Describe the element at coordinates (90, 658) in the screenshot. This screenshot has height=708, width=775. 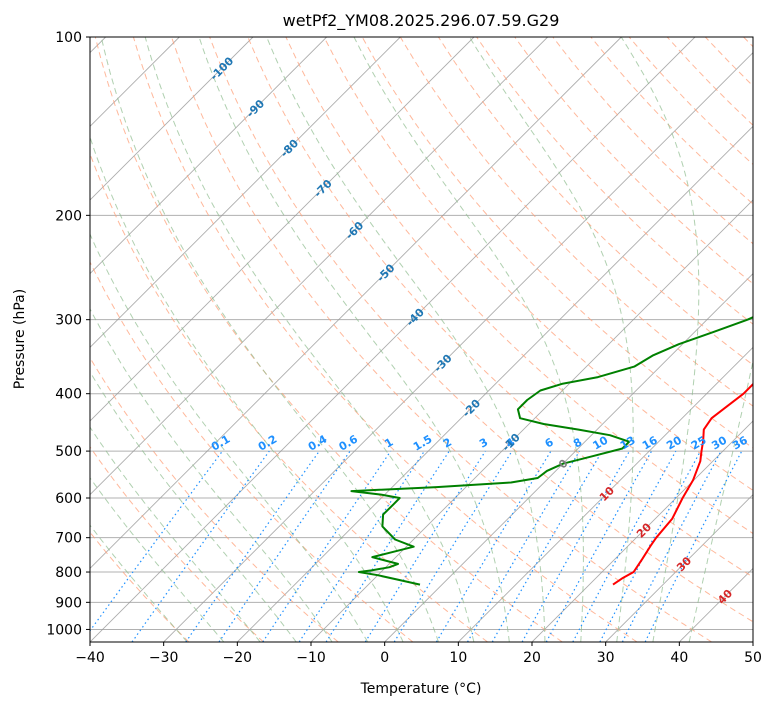
I see `x-tick-label: −40` at that location.